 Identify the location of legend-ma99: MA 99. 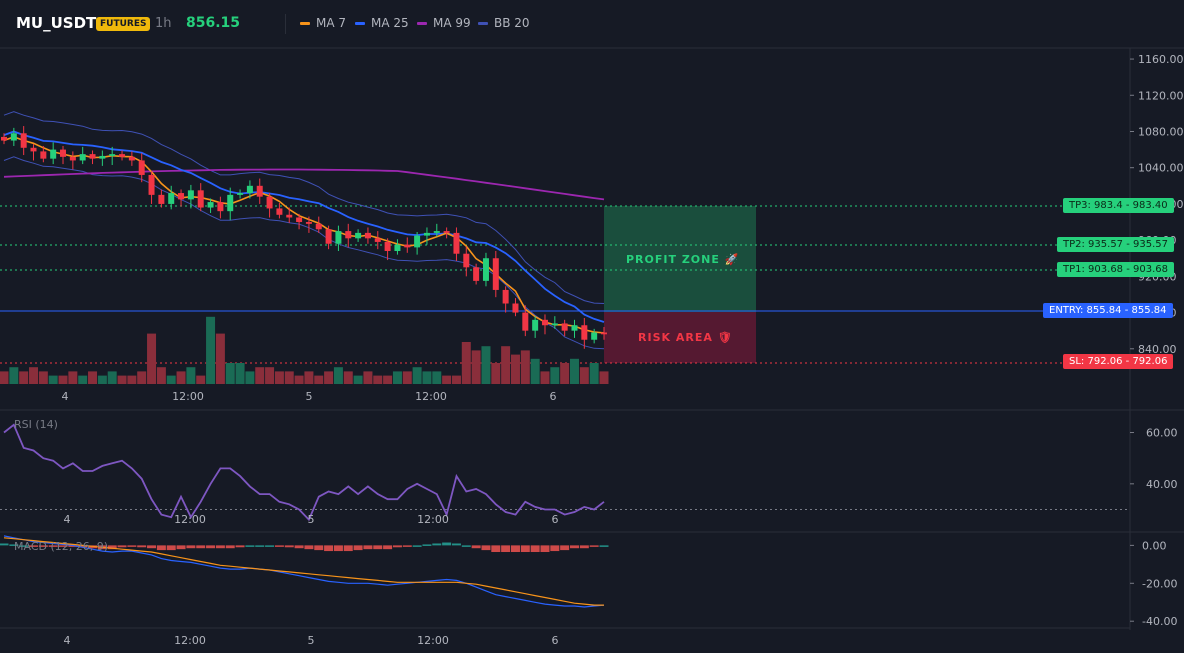
(444, 23).